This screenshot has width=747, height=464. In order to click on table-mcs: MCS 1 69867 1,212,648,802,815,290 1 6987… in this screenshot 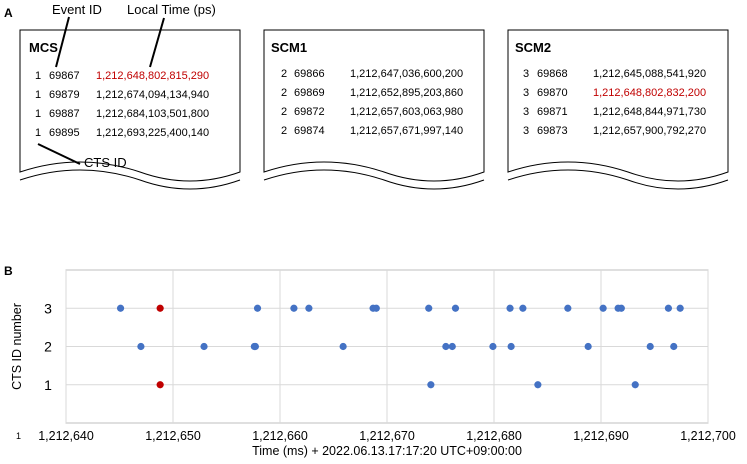, I will do `click(130, 109)`.